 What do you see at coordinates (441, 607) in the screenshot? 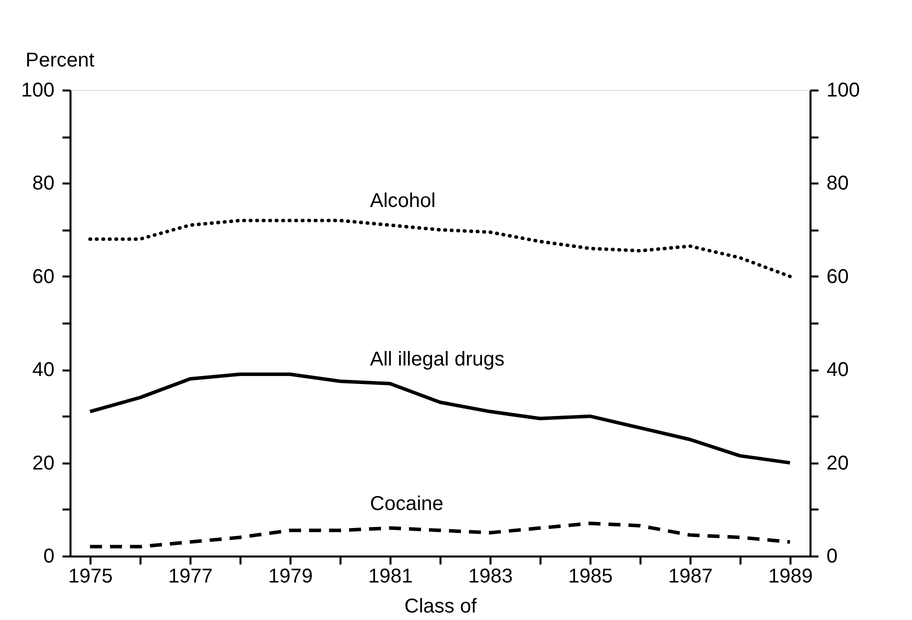
I see `x-axis-title: Class of` at bounding box center [441, 607].